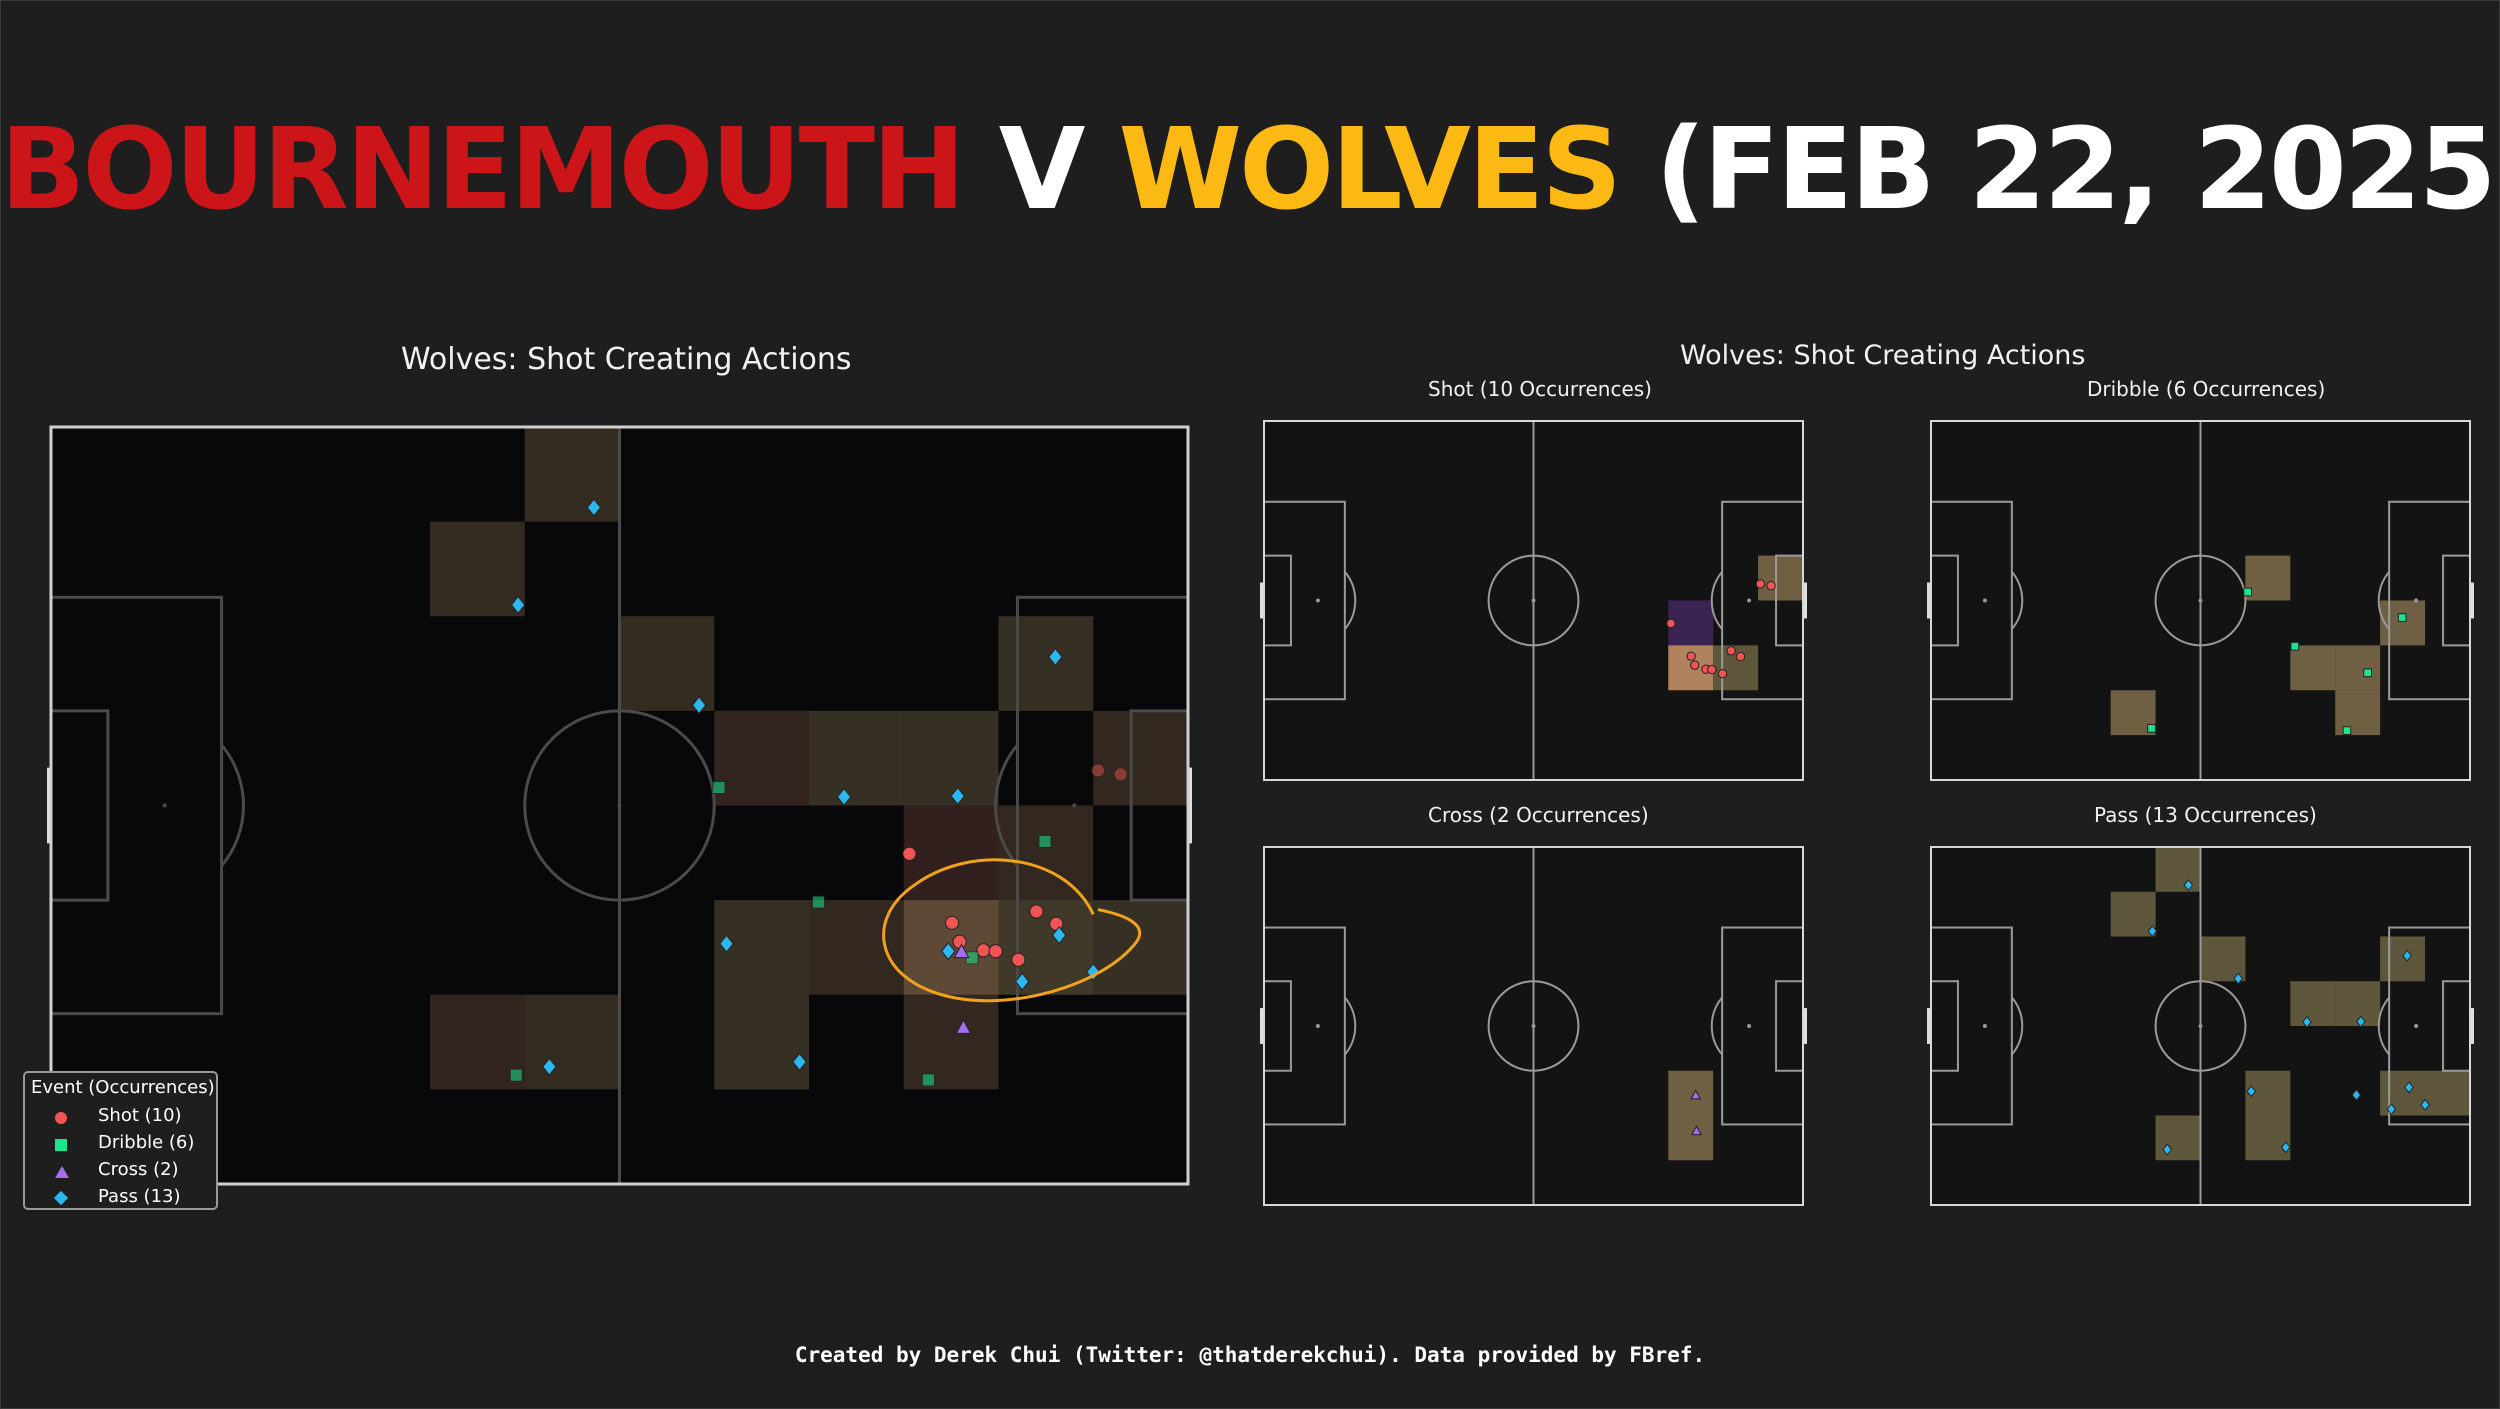  What do you see at coordinates (120, 1197) in the screenshot?
I see `legend-item-pass: Pass (13)` at bounding box center [120, 1197].